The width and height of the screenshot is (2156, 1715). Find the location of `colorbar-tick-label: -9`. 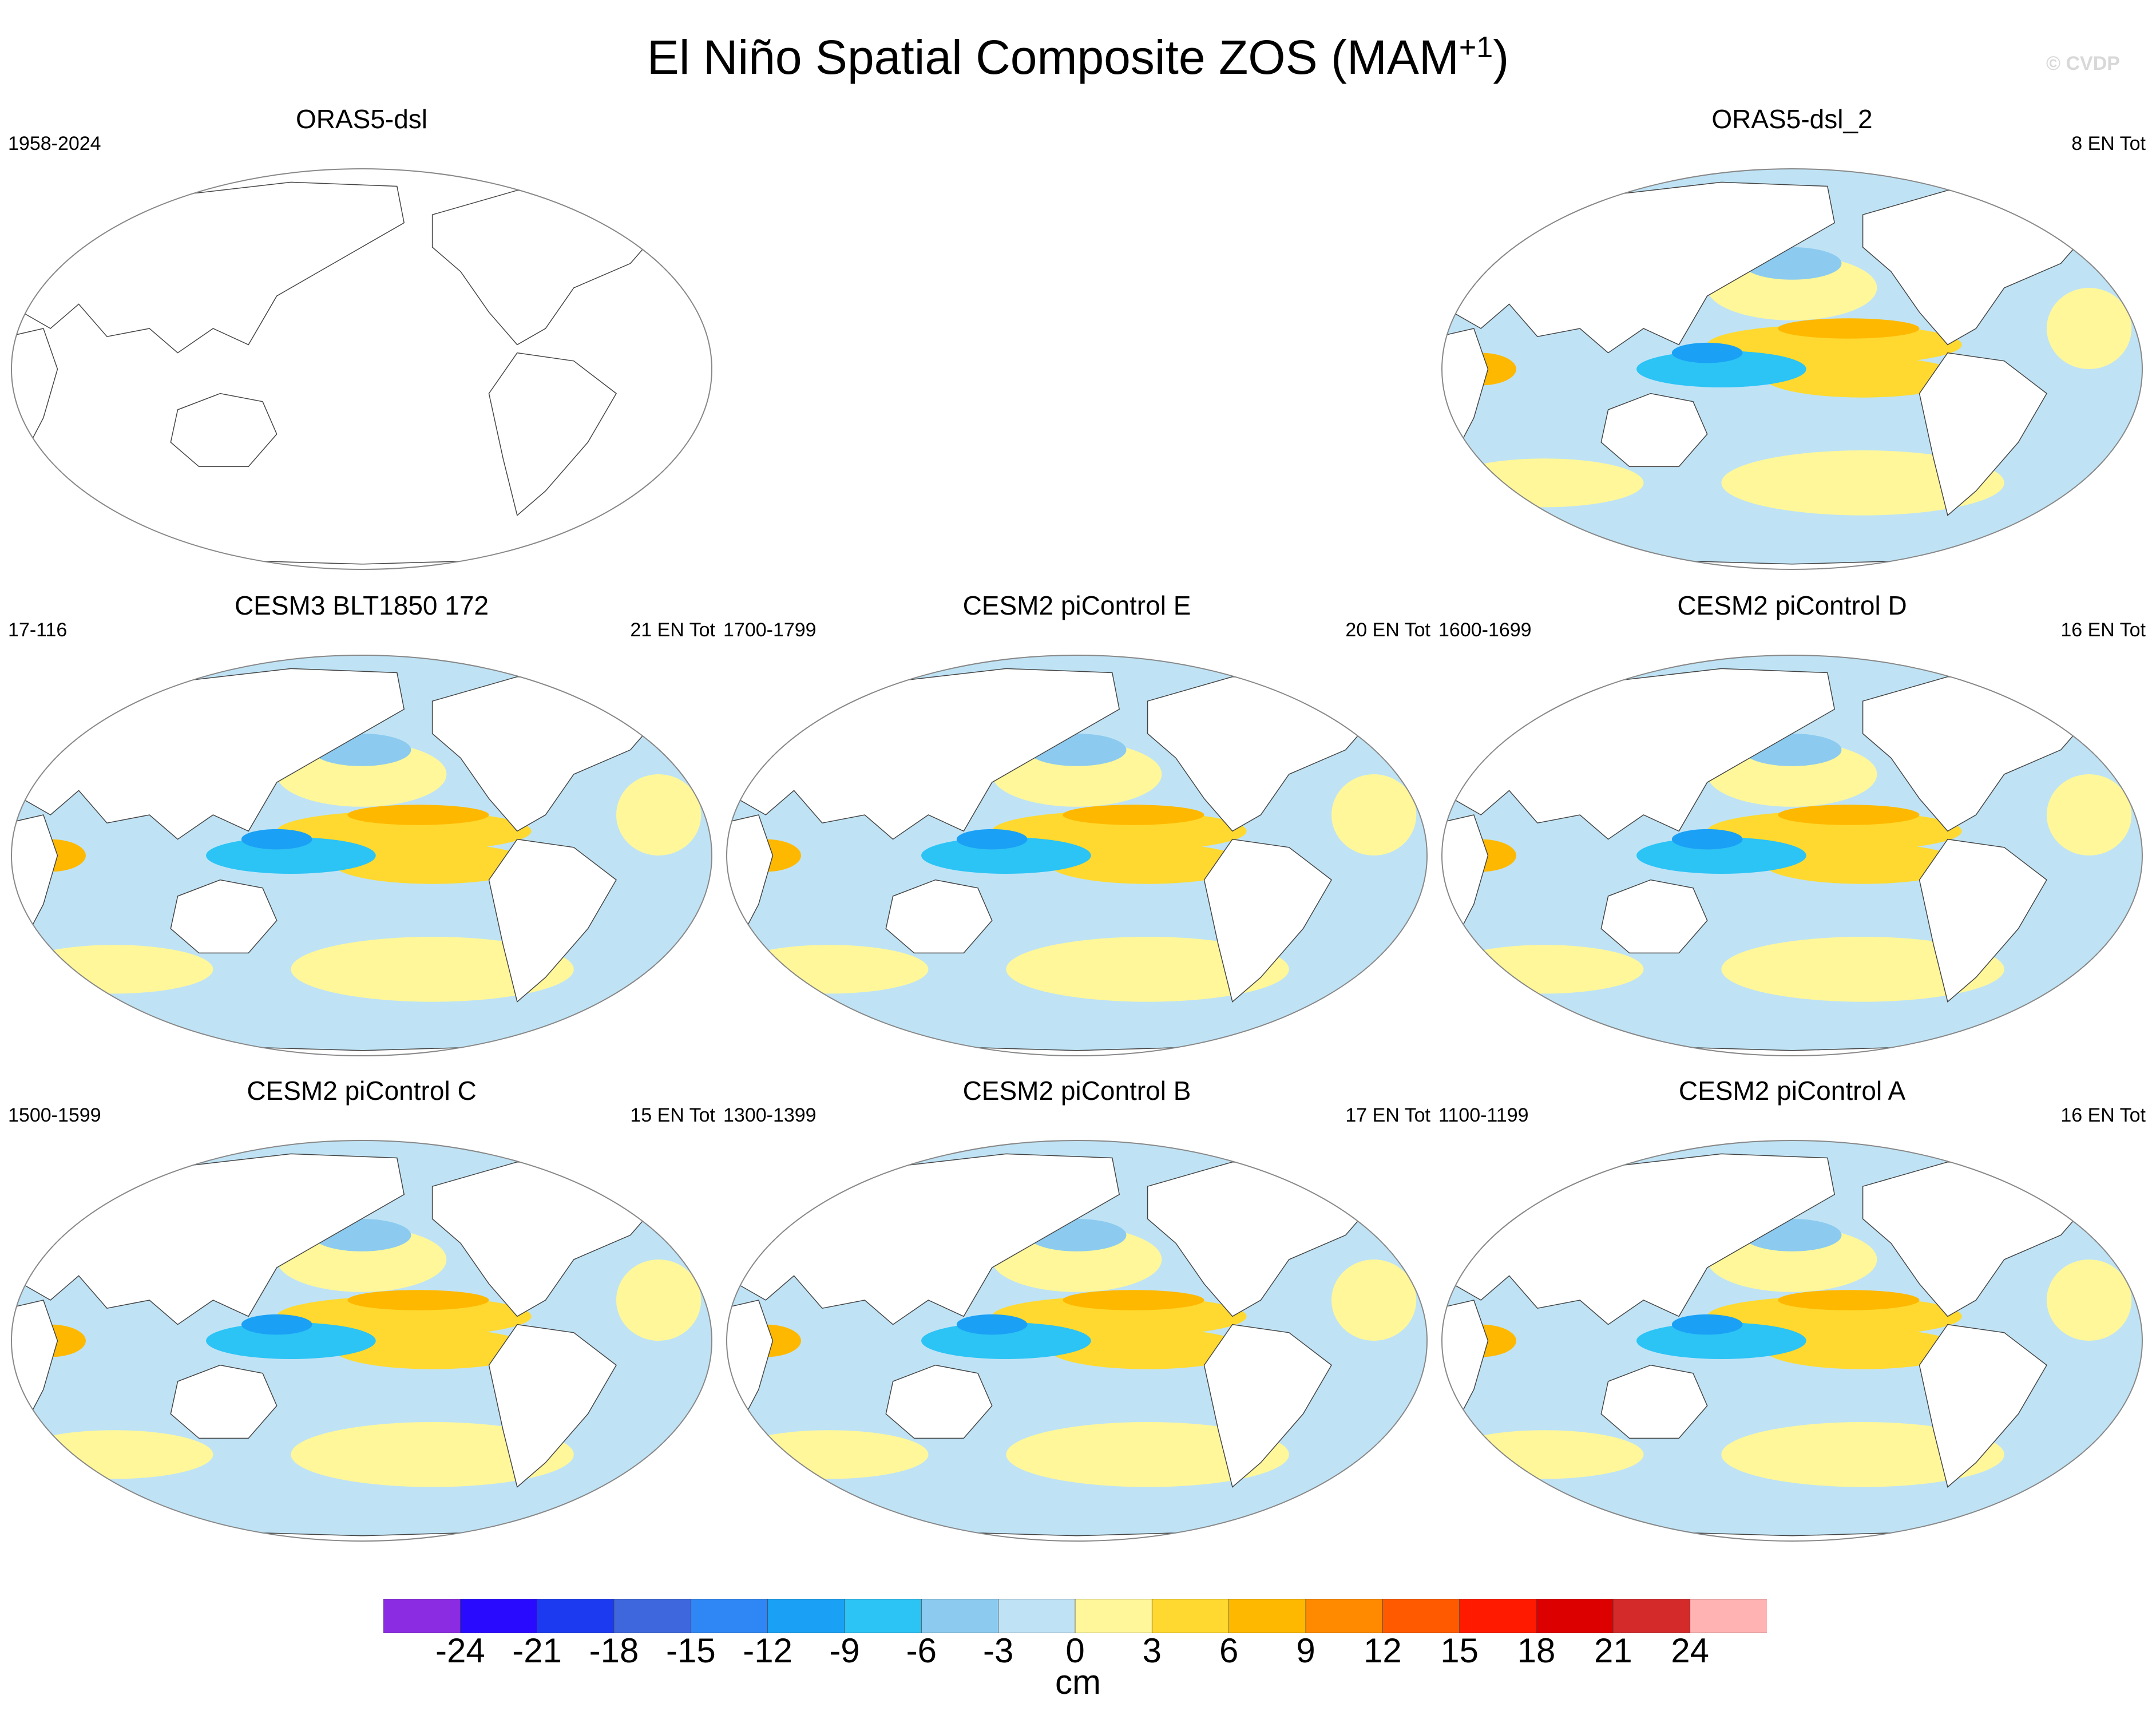

colorbar-tick-label: -9 is located at coordinates (844, 1650).